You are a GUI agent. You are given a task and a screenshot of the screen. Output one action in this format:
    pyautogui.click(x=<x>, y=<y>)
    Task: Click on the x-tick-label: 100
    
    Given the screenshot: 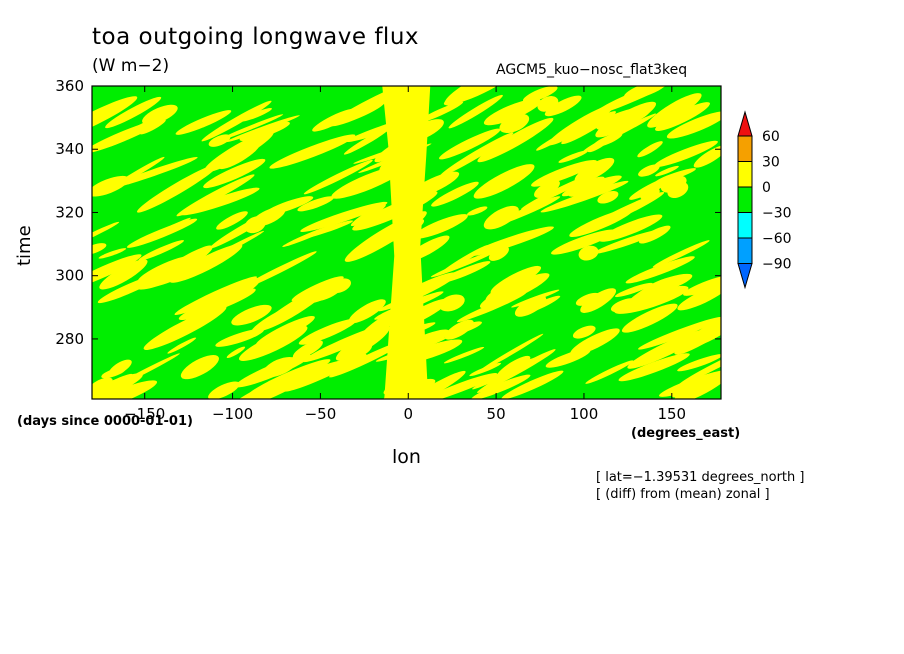 What is the action you would take?
    pyautogui.click(x=584, y=414)
    